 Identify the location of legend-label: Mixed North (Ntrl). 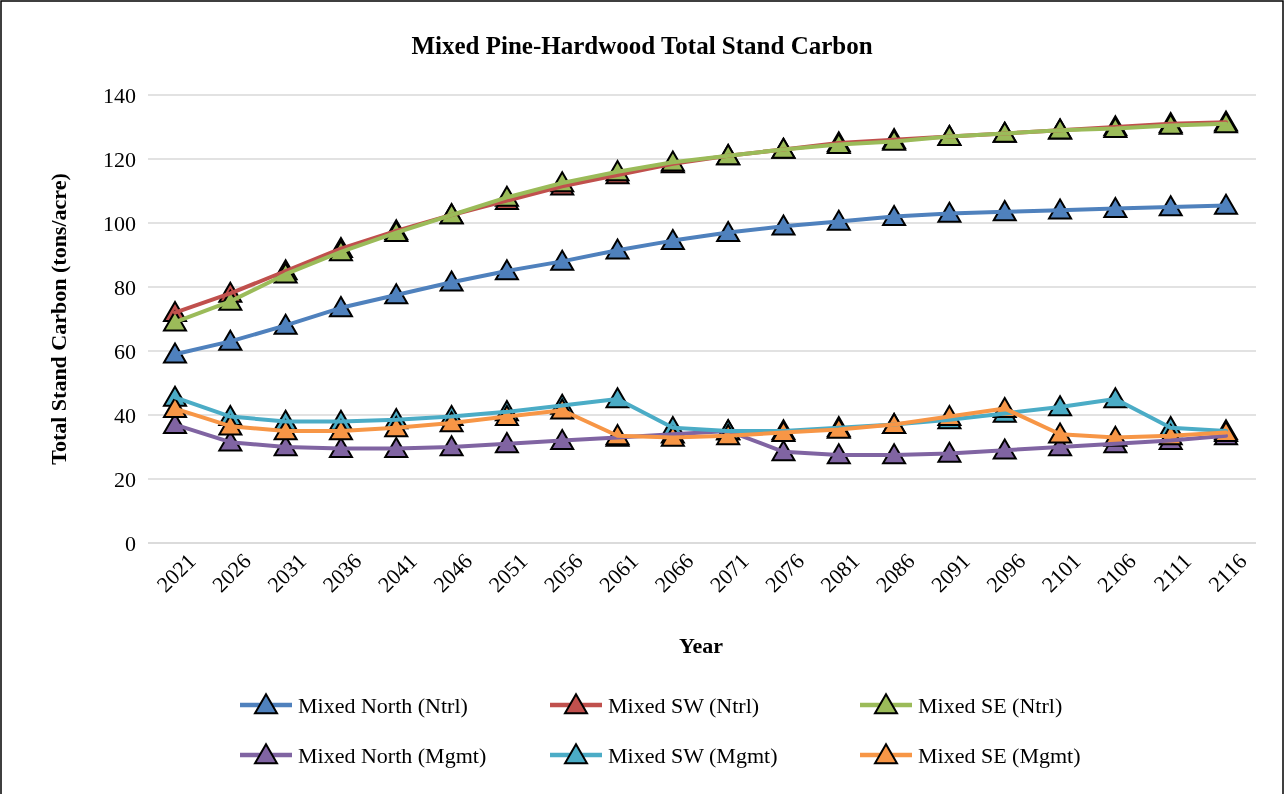
(383, 705).